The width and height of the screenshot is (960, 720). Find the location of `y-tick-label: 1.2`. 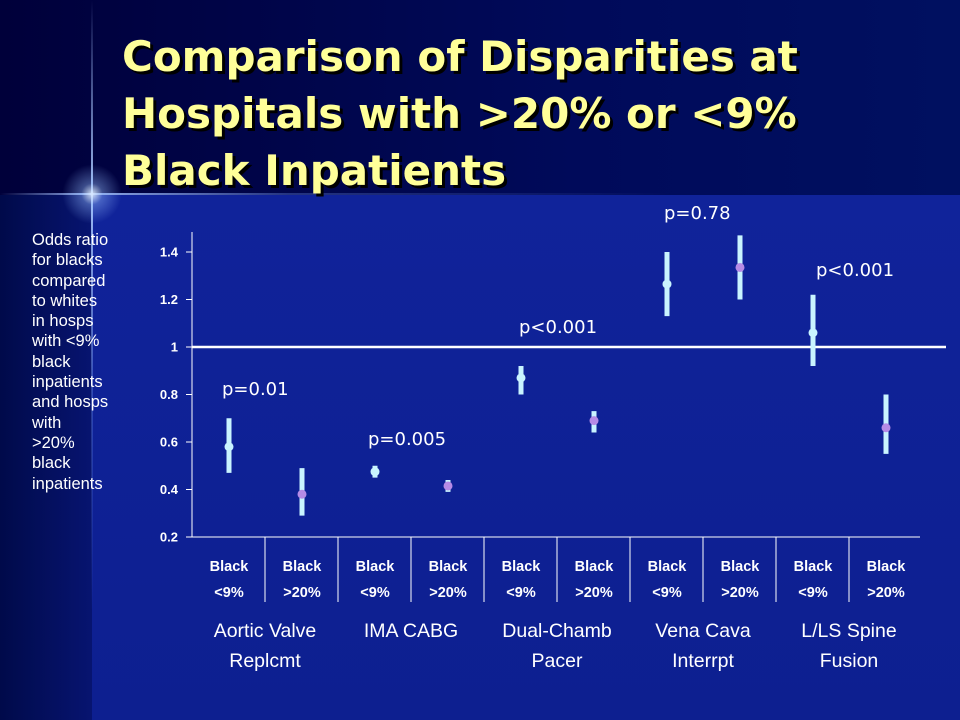

y-tick-label: 1.2 is located at coordinates (169, 299).